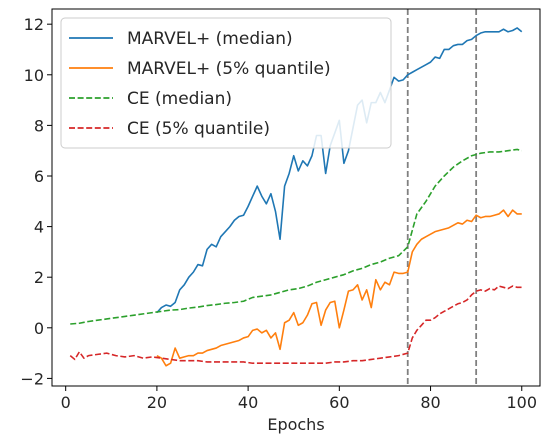 This screenshot has height=444, width=556. I want to click on y-tick-label: 6, so click(39, 176).